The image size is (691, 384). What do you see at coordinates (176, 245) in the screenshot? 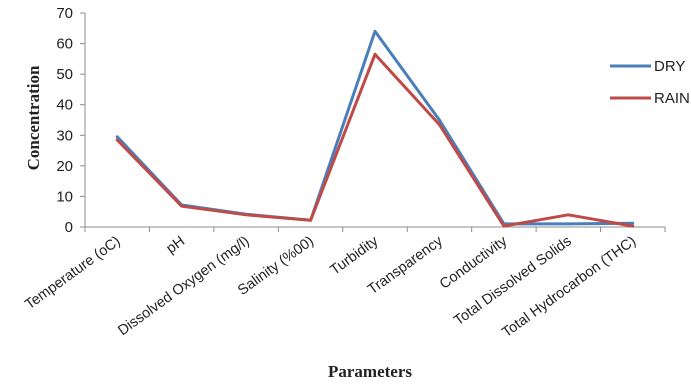
I see `x-tick-label: pH` at bounding box center [176, 245].